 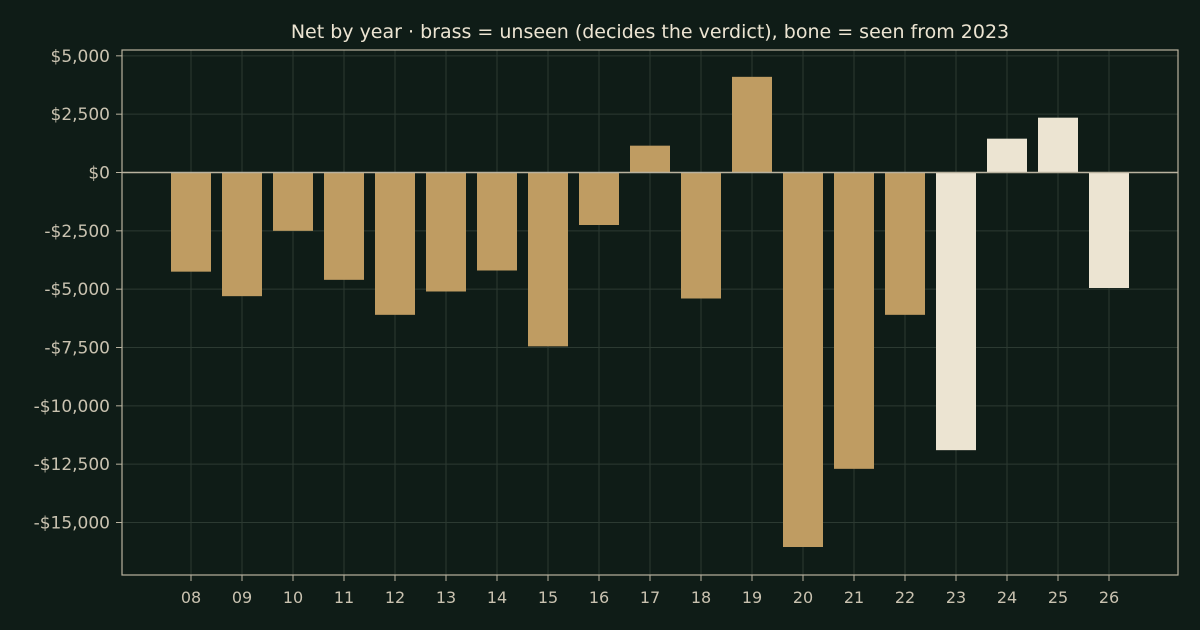 I want to click on x-tick-label: 15, so click(x=548, y=597).